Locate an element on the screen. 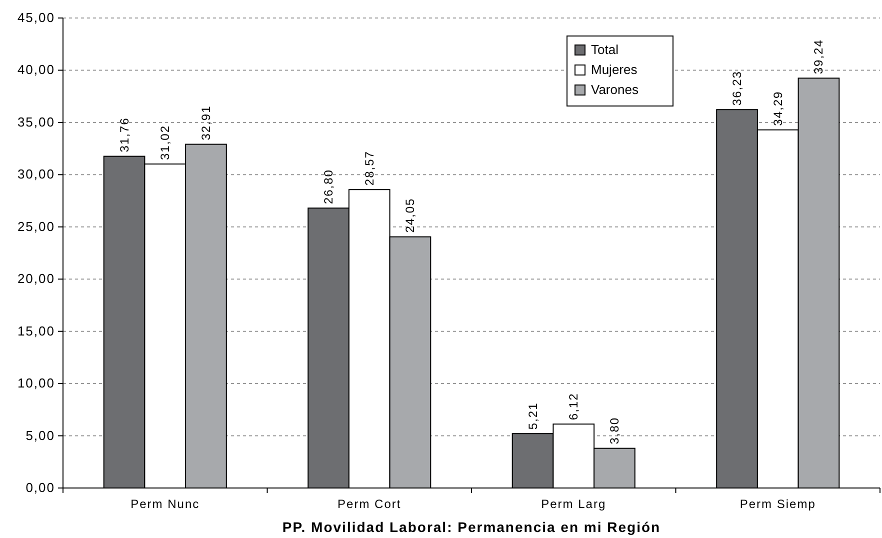 The width and height of the screenshot is (882, 538). x-axis-title: PP. Movilidad Laboral: Permanencia en mi Región is located at coordinates (471, 527).